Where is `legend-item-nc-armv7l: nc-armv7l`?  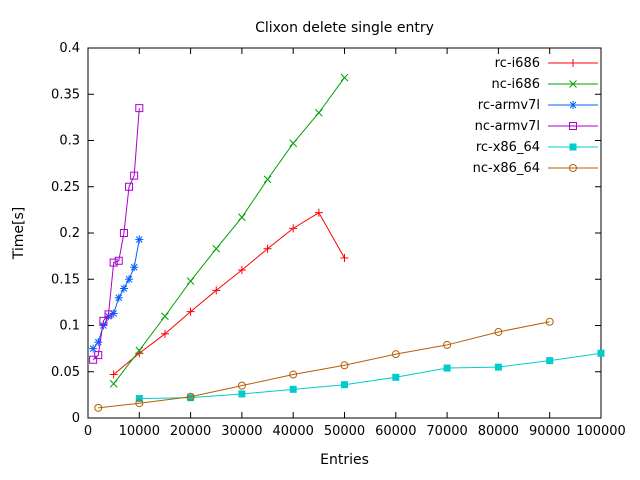
legend-item-nc-armv7l: nc-armv7l is located at coordinates (536, 126).